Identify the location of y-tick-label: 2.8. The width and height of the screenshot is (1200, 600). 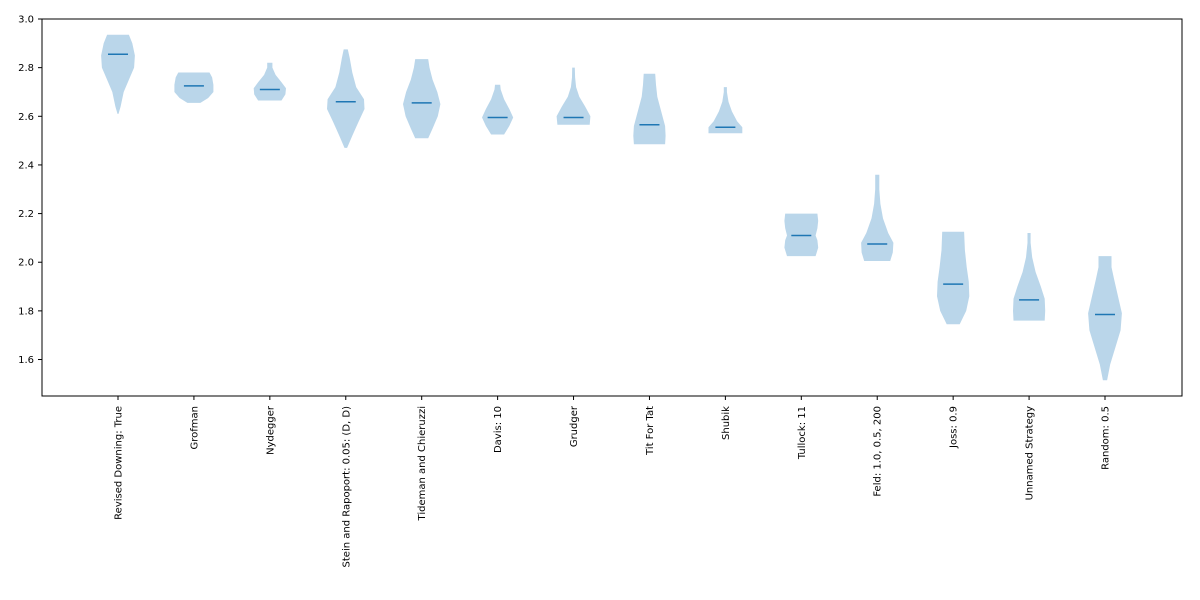
(26, 68).